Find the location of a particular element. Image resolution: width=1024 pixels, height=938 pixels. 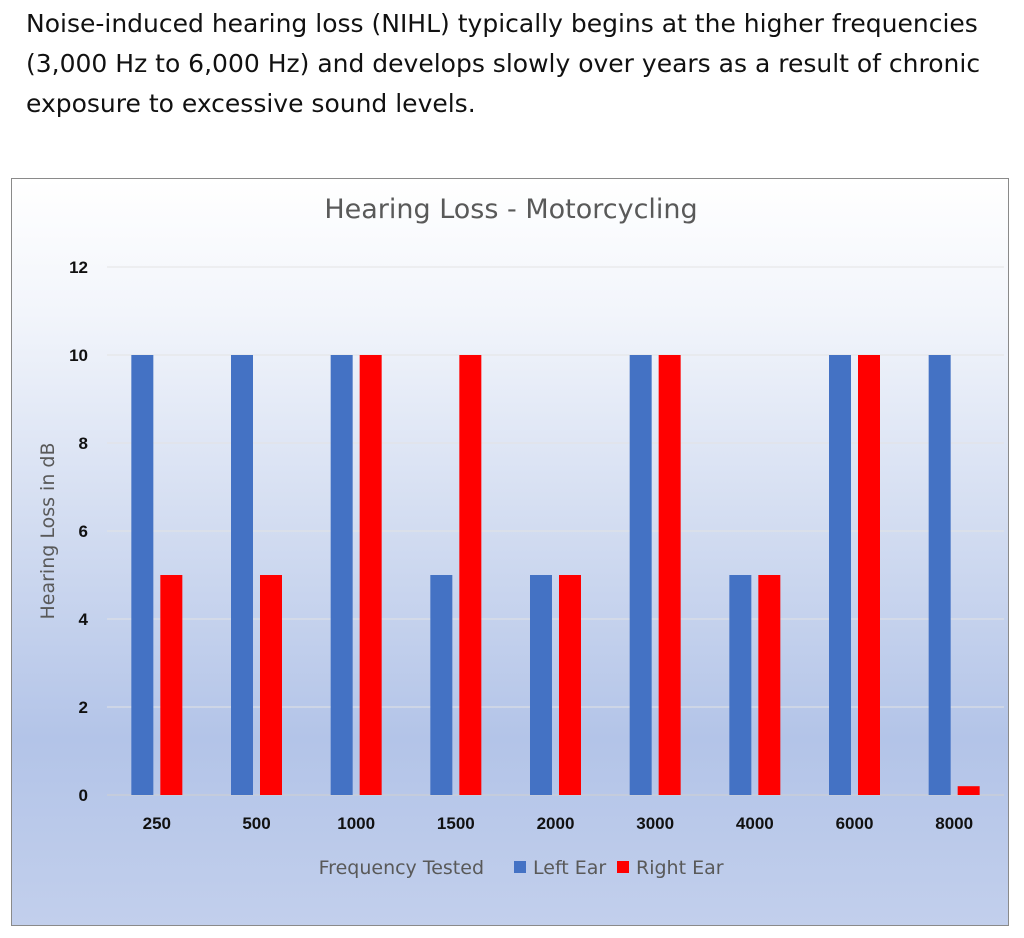

x-tick-label: 1000 is located at coordinates (356, 823).